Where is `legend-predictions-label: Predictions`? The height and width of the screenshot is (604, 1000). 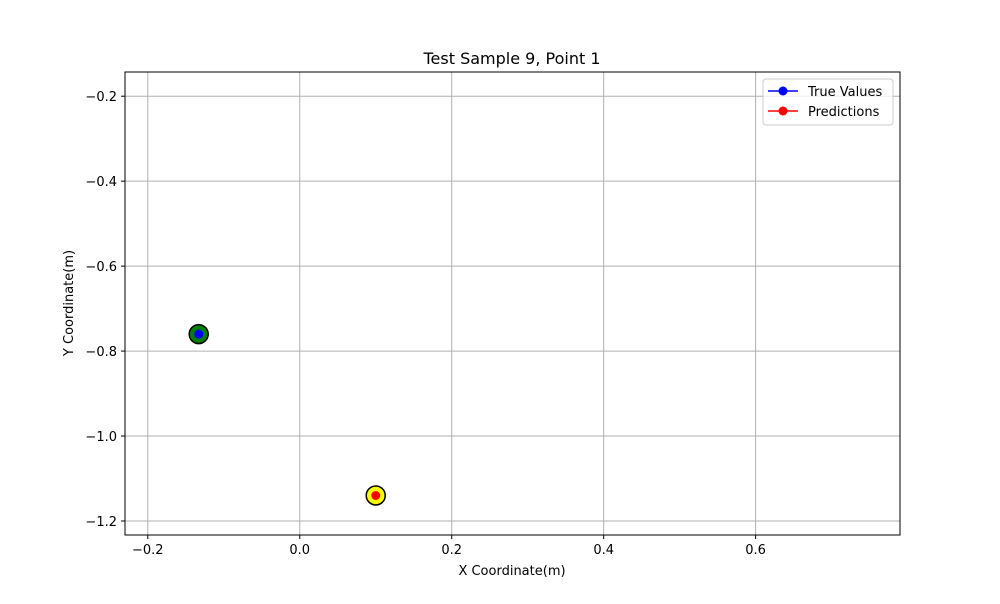
legend-predictions-label: Predictions is located at coordinates (844, 112).